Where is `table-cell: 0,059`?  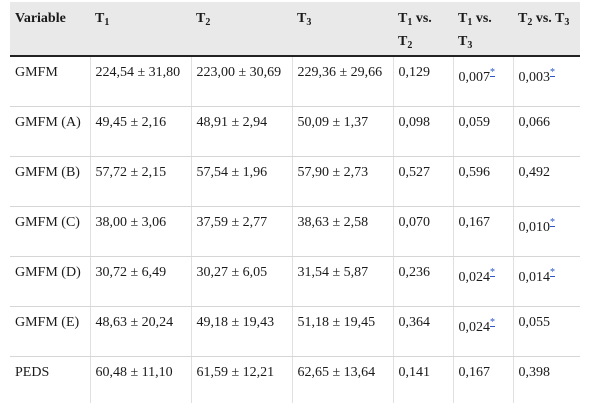 table-cell: 0,059 is located at coordinates (483, 131).